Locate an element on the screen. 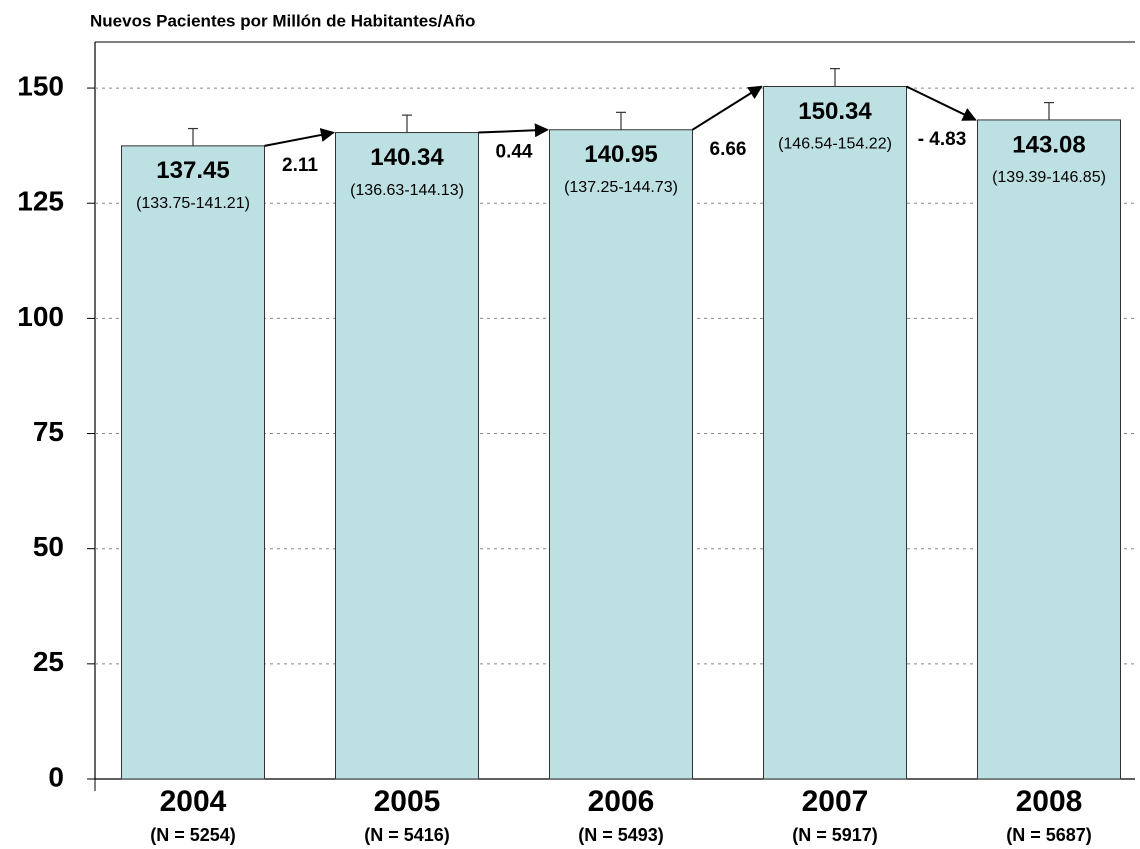  change-label: - 4.83 is located at coordinates (942, 139).